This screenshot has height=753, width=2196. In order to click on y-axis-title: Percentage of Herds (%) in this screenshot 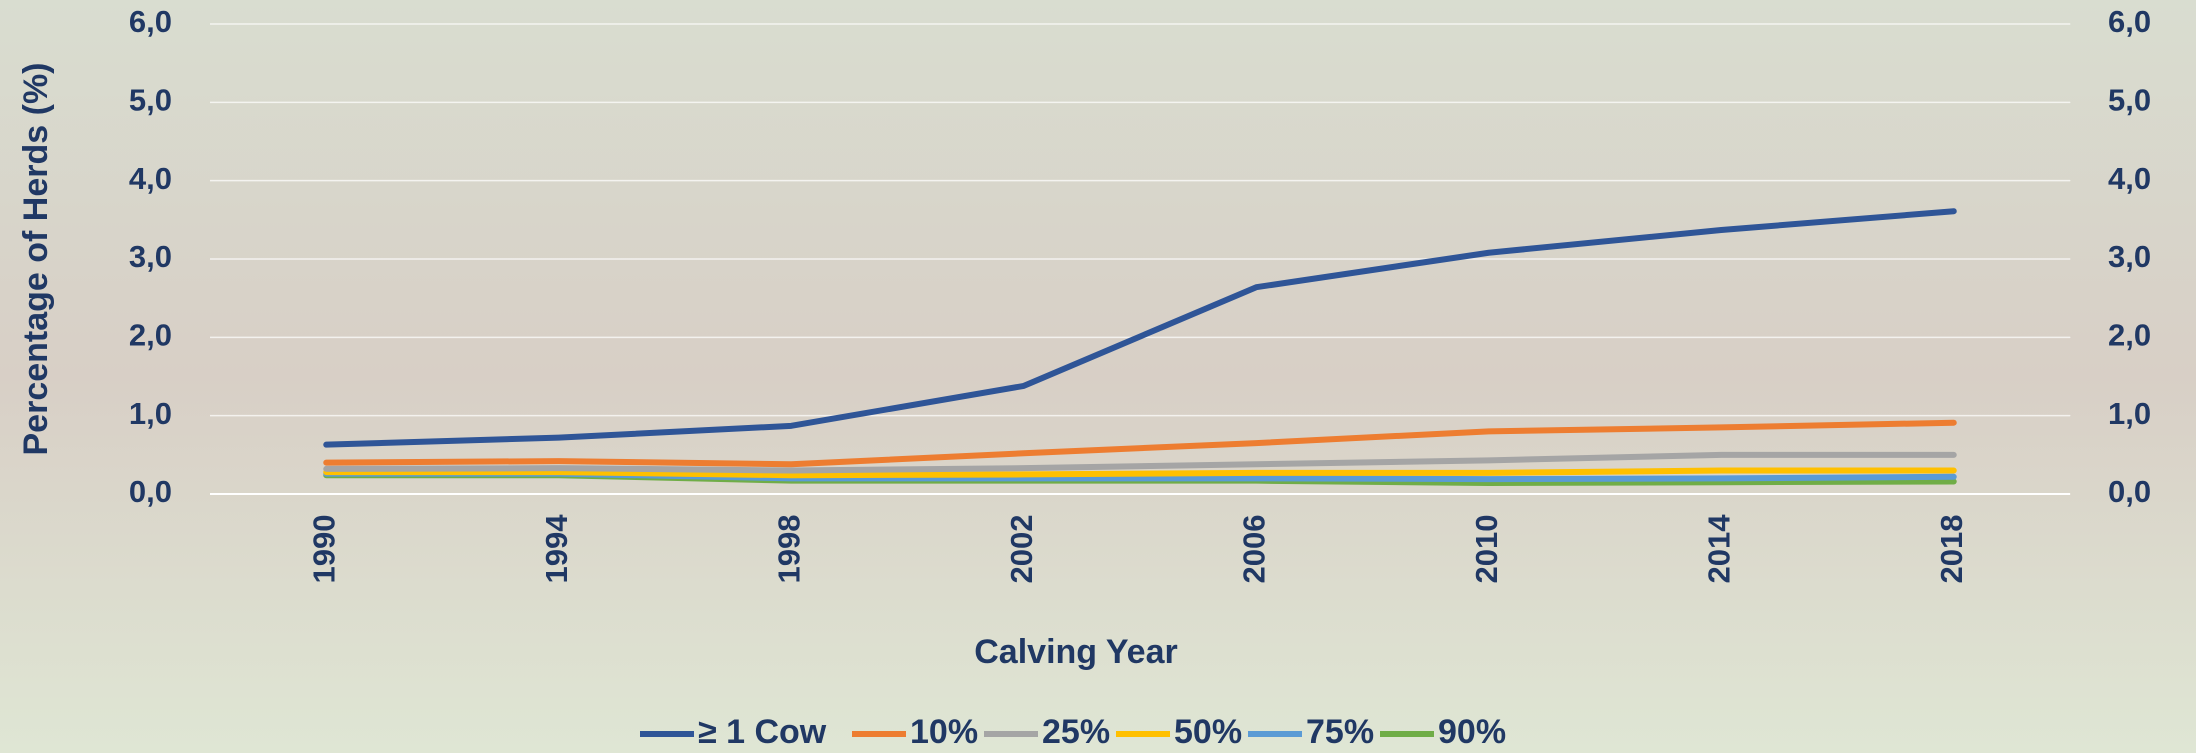, I will do `click(36, 259)`.